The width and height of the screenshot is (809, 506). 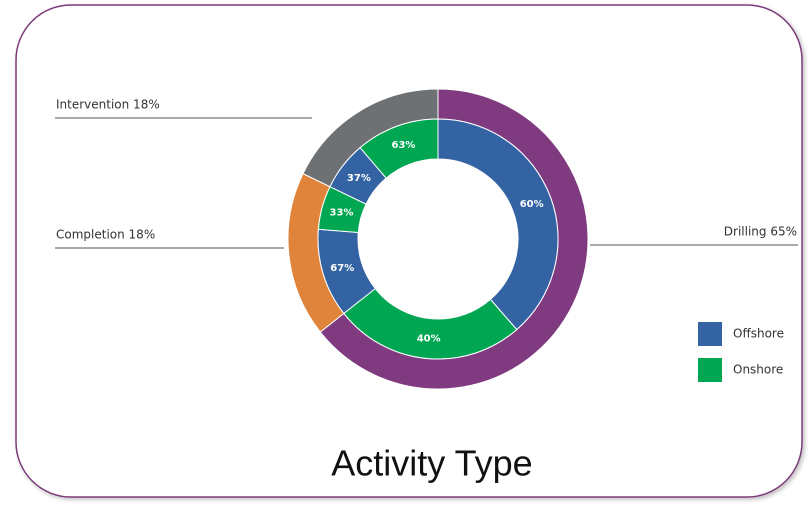 What do you see at coordinates (108, 105) in the screenshot?
I see `category-label: Intervention 18%` at bounding box center [108, 105].